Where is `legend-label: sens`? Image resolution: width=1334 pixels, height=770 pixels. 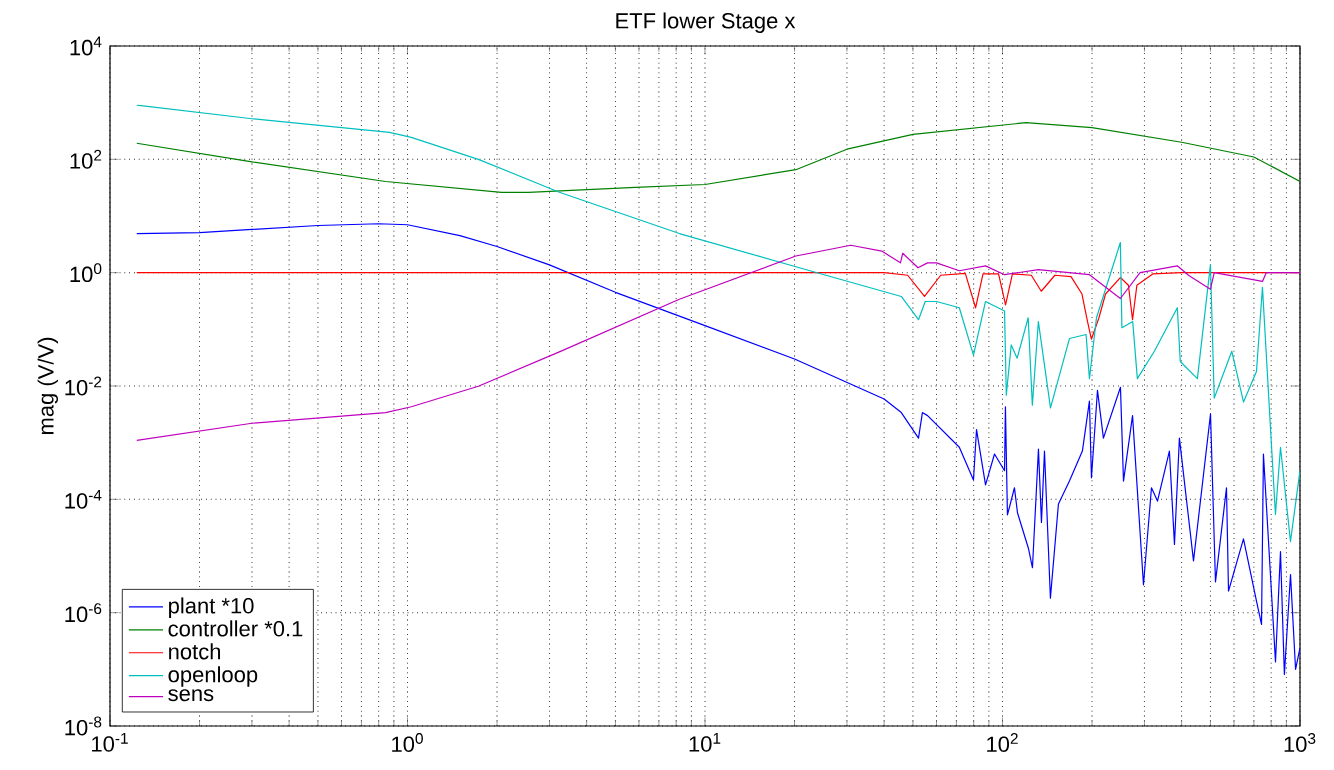
legend-label: sens is located at coordinates (191, 695).